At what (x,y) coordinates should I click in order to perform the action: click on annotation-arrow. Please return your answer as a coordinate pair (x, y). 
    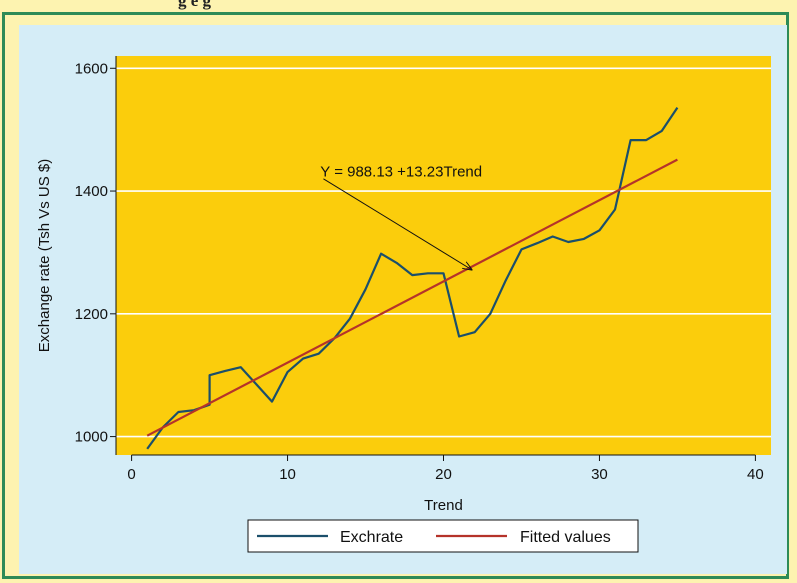
    Looking at the image, I should click on (397, 224).